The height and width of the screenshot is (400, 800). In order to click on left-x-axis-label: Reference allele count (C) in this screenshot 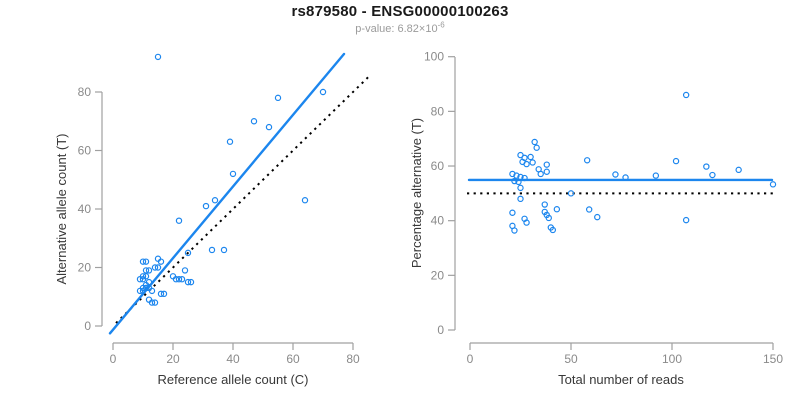, I will do `click(232, 379)`.